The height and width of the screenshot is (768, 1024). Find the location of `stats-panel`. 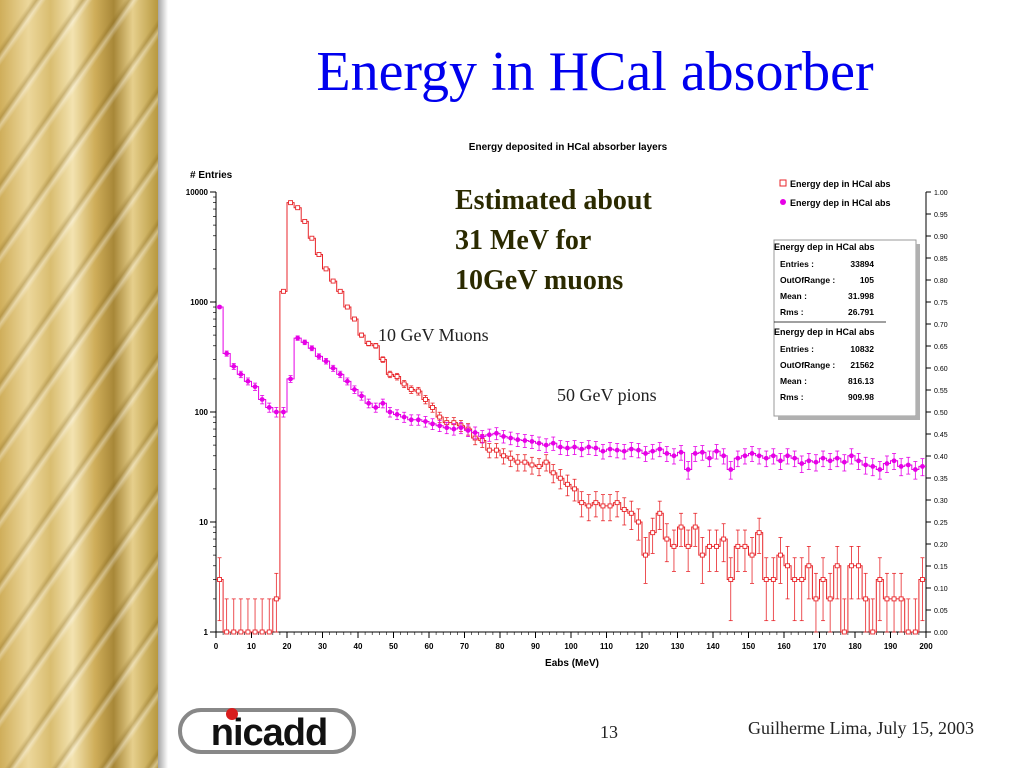

stats-panel is located at coordinates (845, 328).